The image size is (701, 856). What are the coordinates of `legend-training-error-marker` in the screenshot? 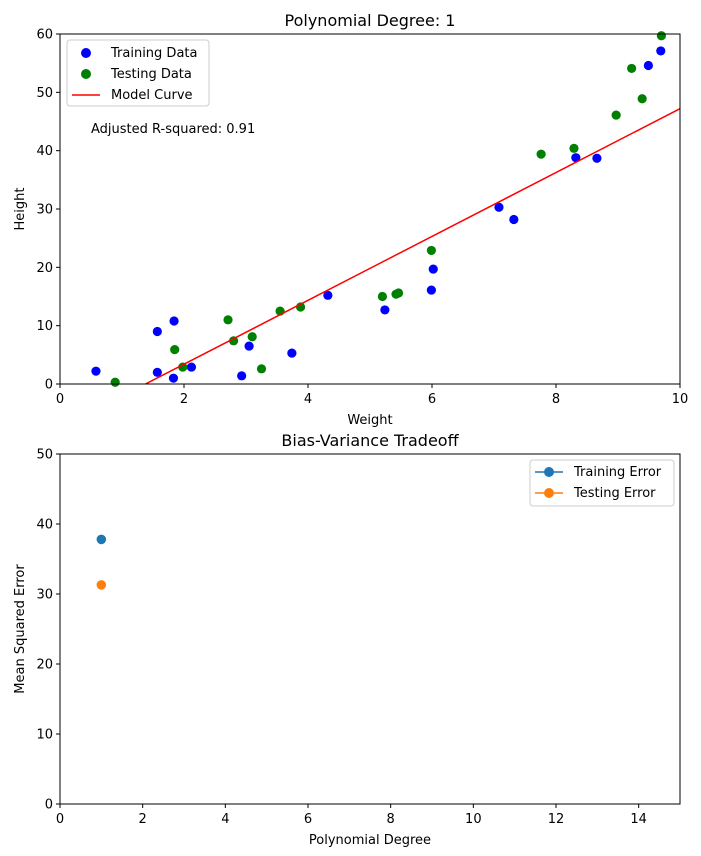 It's located at (549, 472).